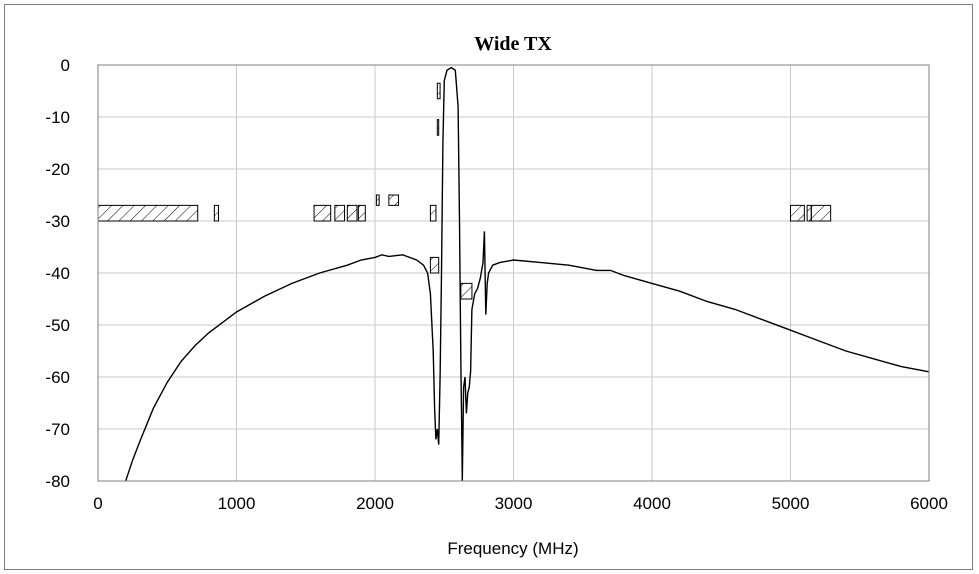 This screenshot has width=979, height=574. Describe the element at coordinates (65, 65) in the screenshot. I see `y-tick-label: 0` at that location.